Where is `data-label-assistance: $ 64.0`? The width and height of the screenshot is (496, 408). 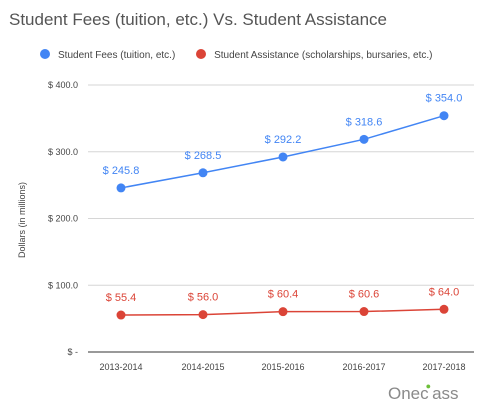
data-label-assistance: $ 64.0 is located at coordinates (444, 292).